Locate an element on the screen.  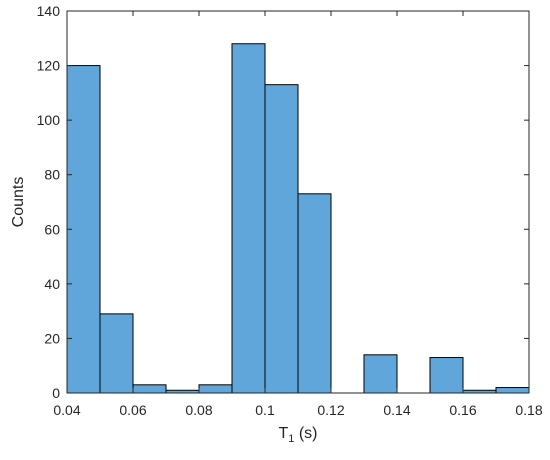
y-tick-label: 80 is located at coordinates (52, 175).